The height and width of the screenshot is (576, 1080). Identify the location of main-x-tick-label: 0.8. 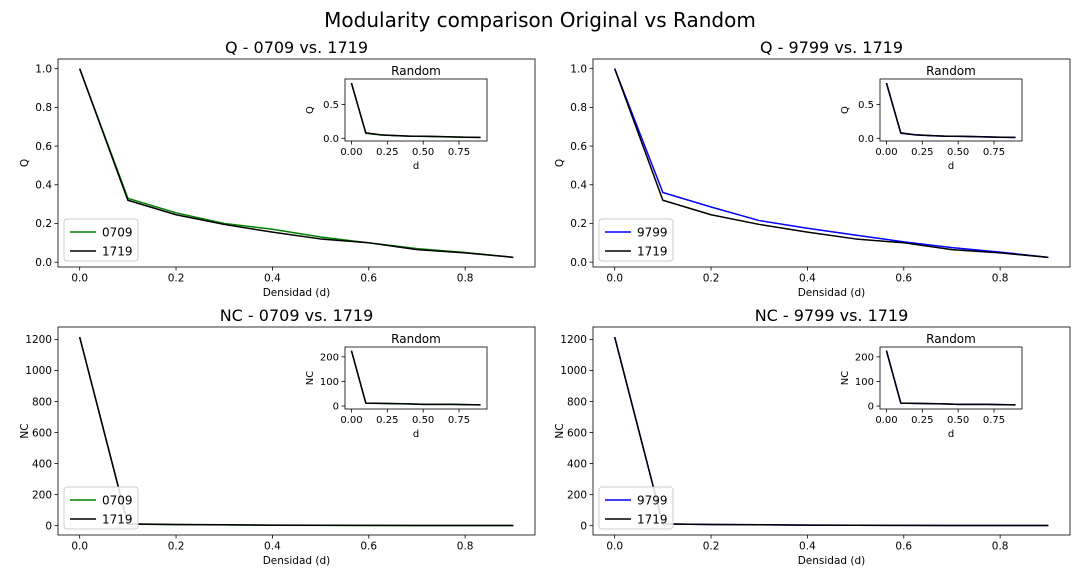
(465, 279).